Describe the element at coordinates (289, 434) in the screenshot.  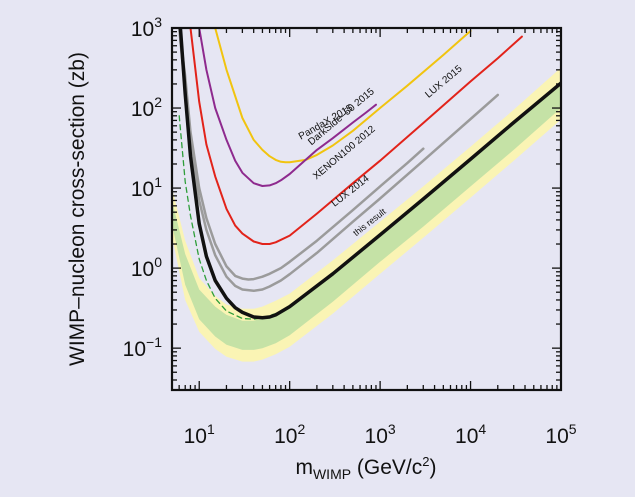
I see `x-tick-label: 10²` at that location.